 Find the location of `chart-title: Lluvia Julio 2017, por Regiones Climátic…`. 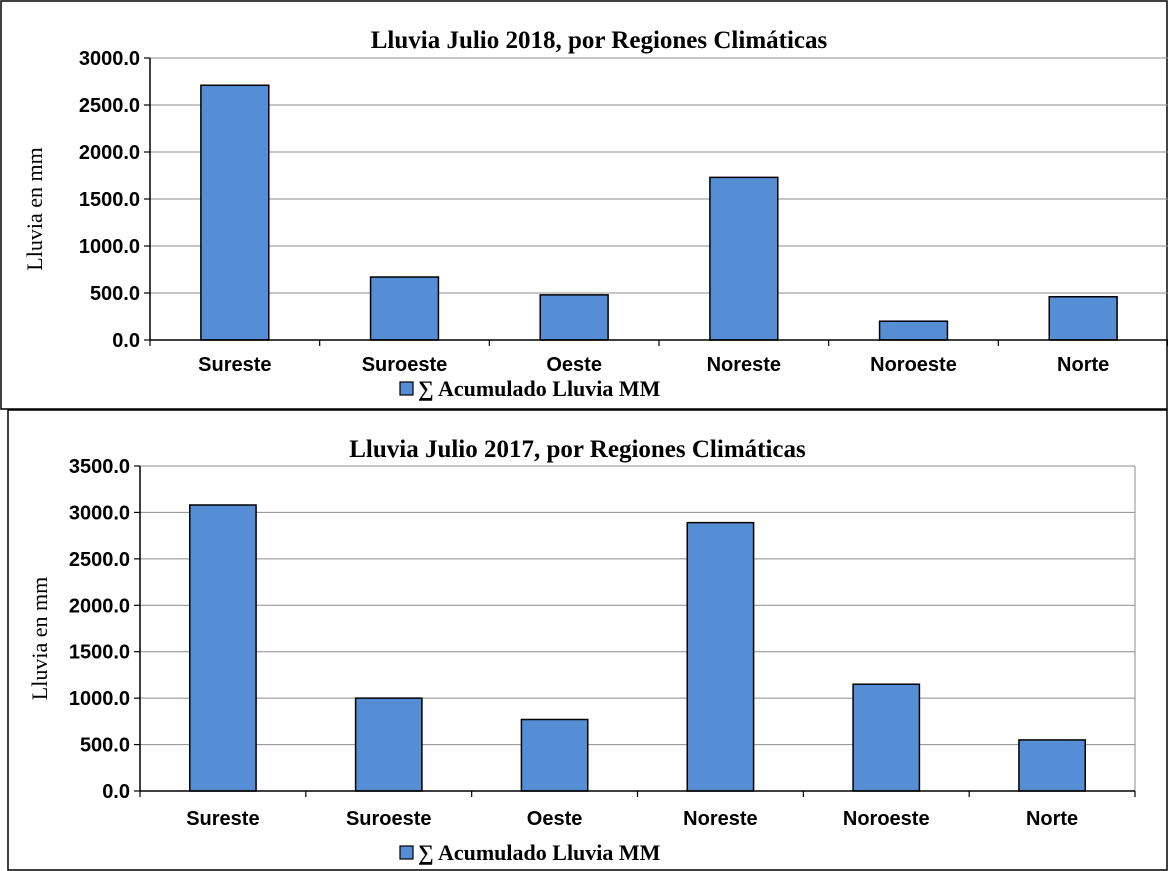

chart-title: Lluvia Julio 2017, por Regiones Climátic… is located at coordinates (577, 449).